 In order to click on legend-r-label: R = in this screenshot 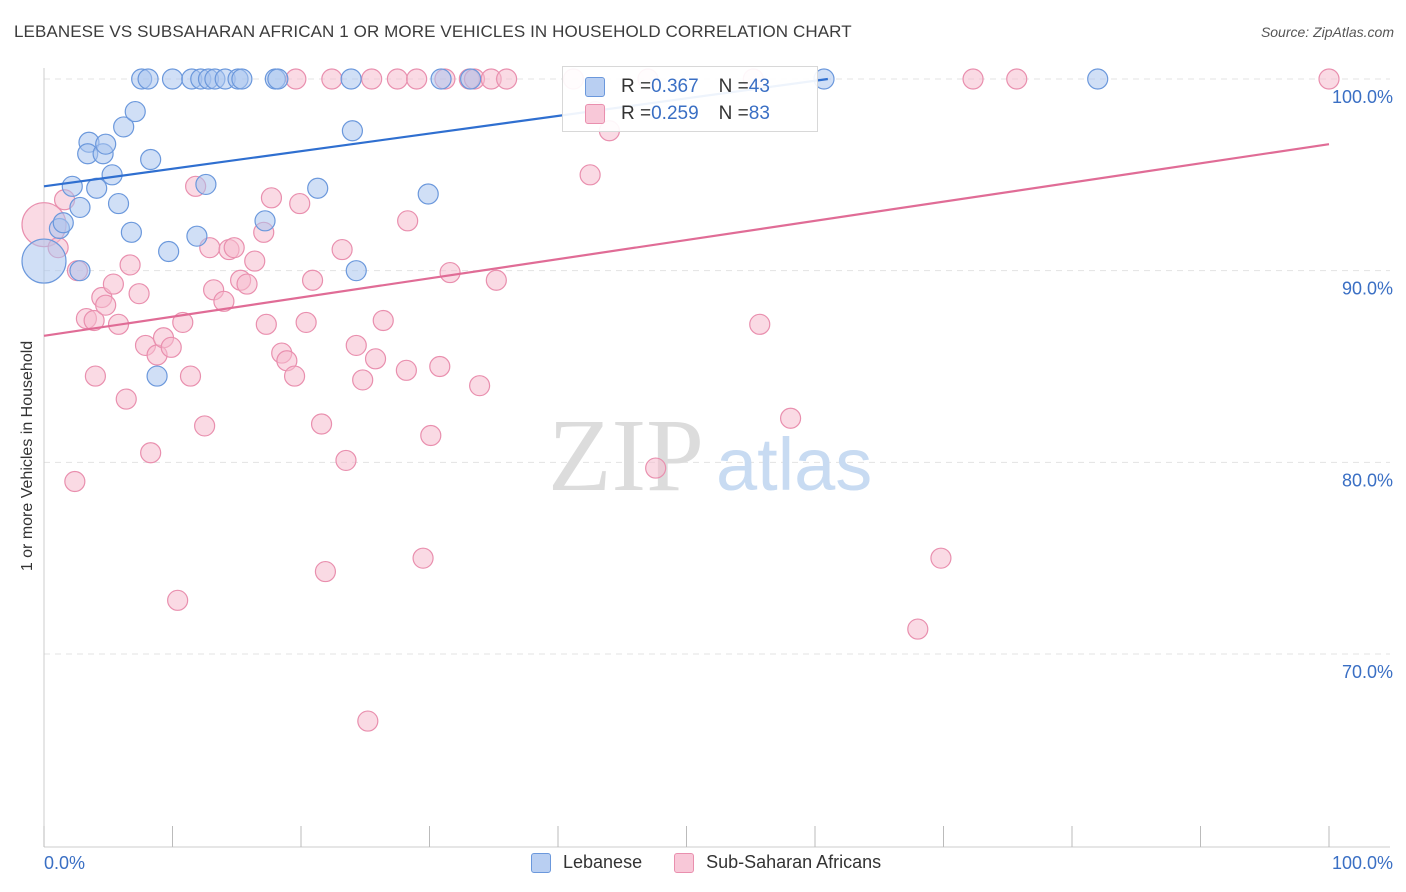, I will do `click(636, 113)`.